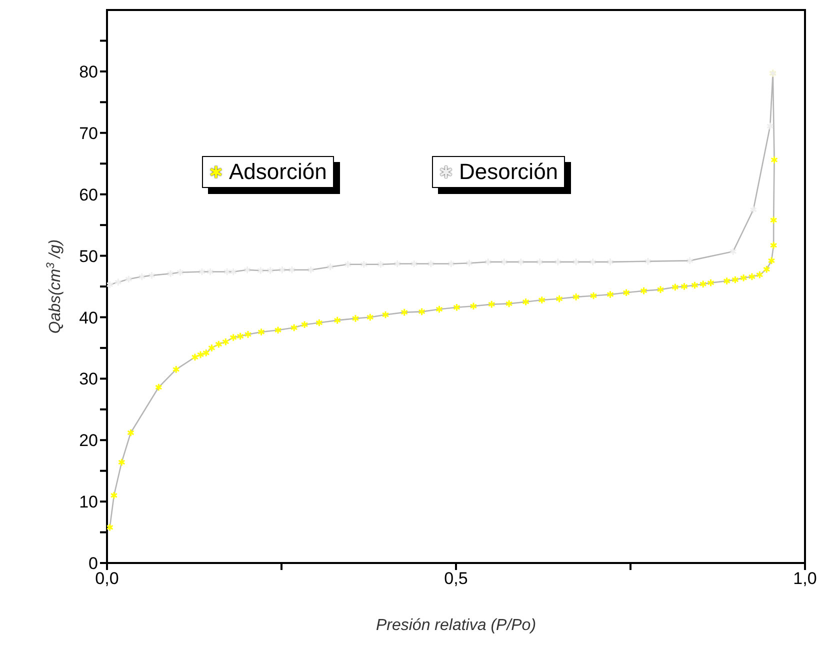  What do you see at coordinates (456, 625) in the screenshot?
I see `x-axis-title: Presión relativa (P/Po)` at bounding box center [456, 625].